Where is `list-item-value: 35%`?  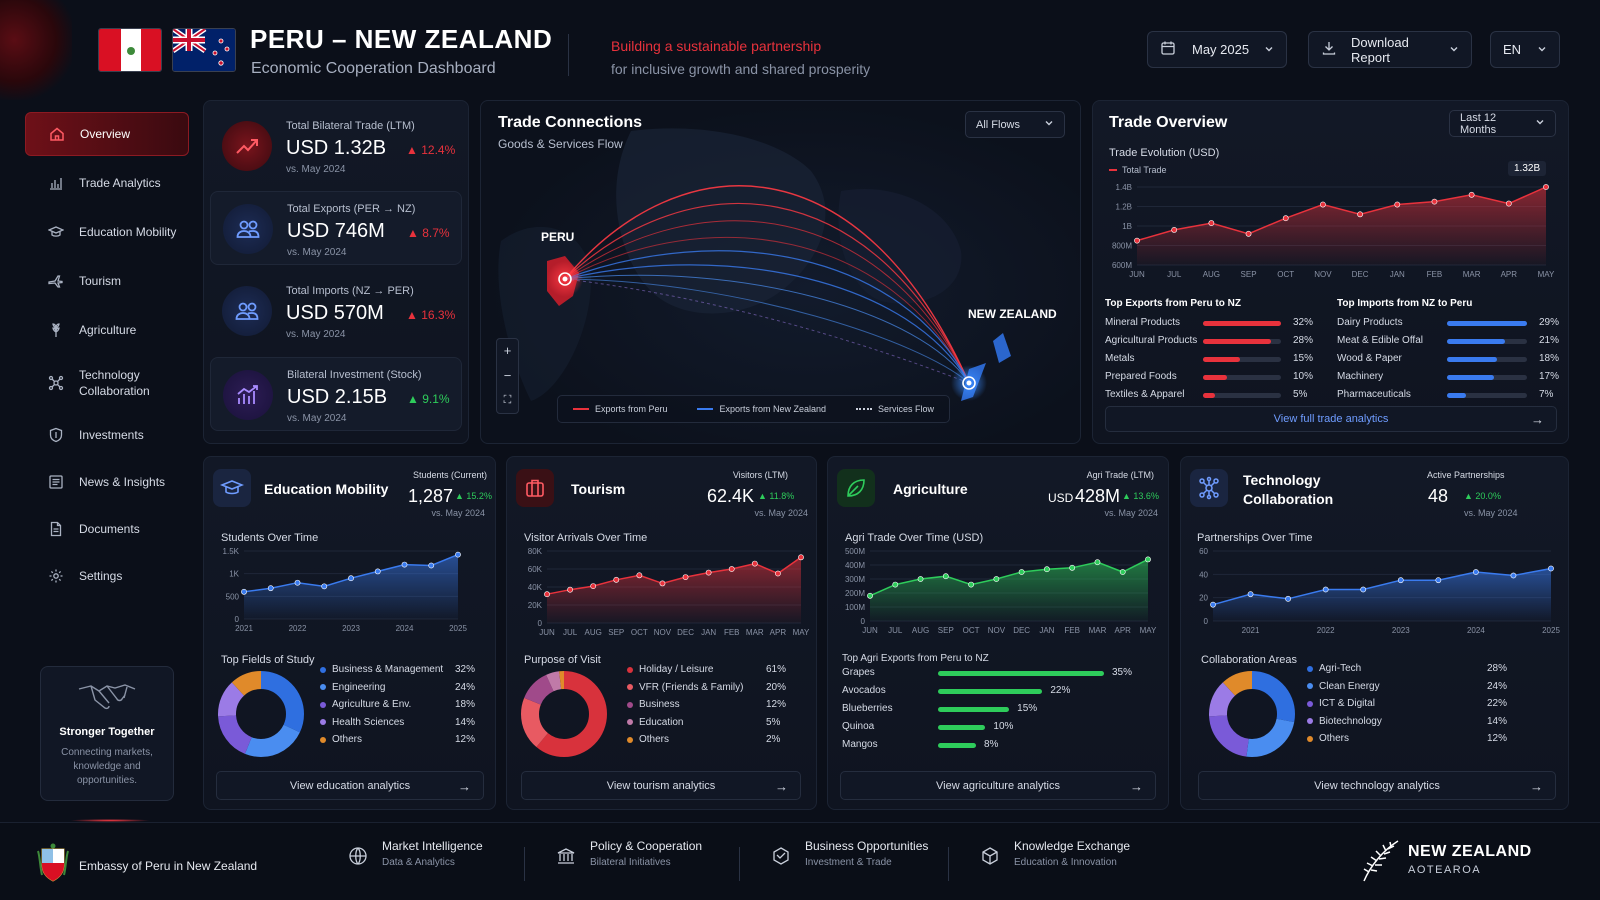
list-item-value: 35% is located at coordinates (1122, 672).